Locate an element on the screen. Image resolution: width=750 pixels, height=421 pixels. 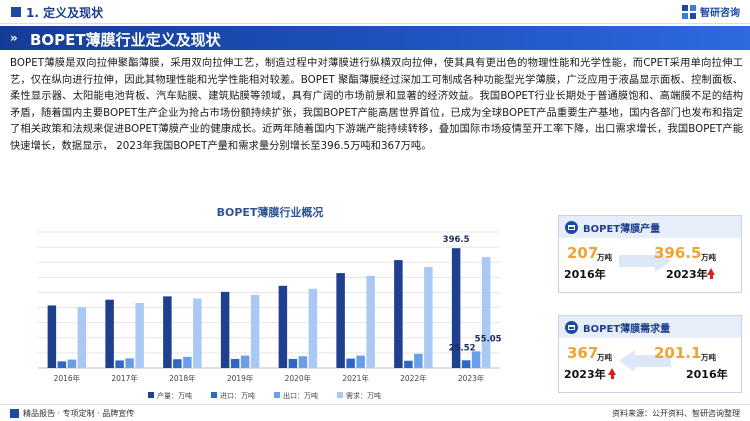
arrow-right-icon is located at coordinates (645, 261).